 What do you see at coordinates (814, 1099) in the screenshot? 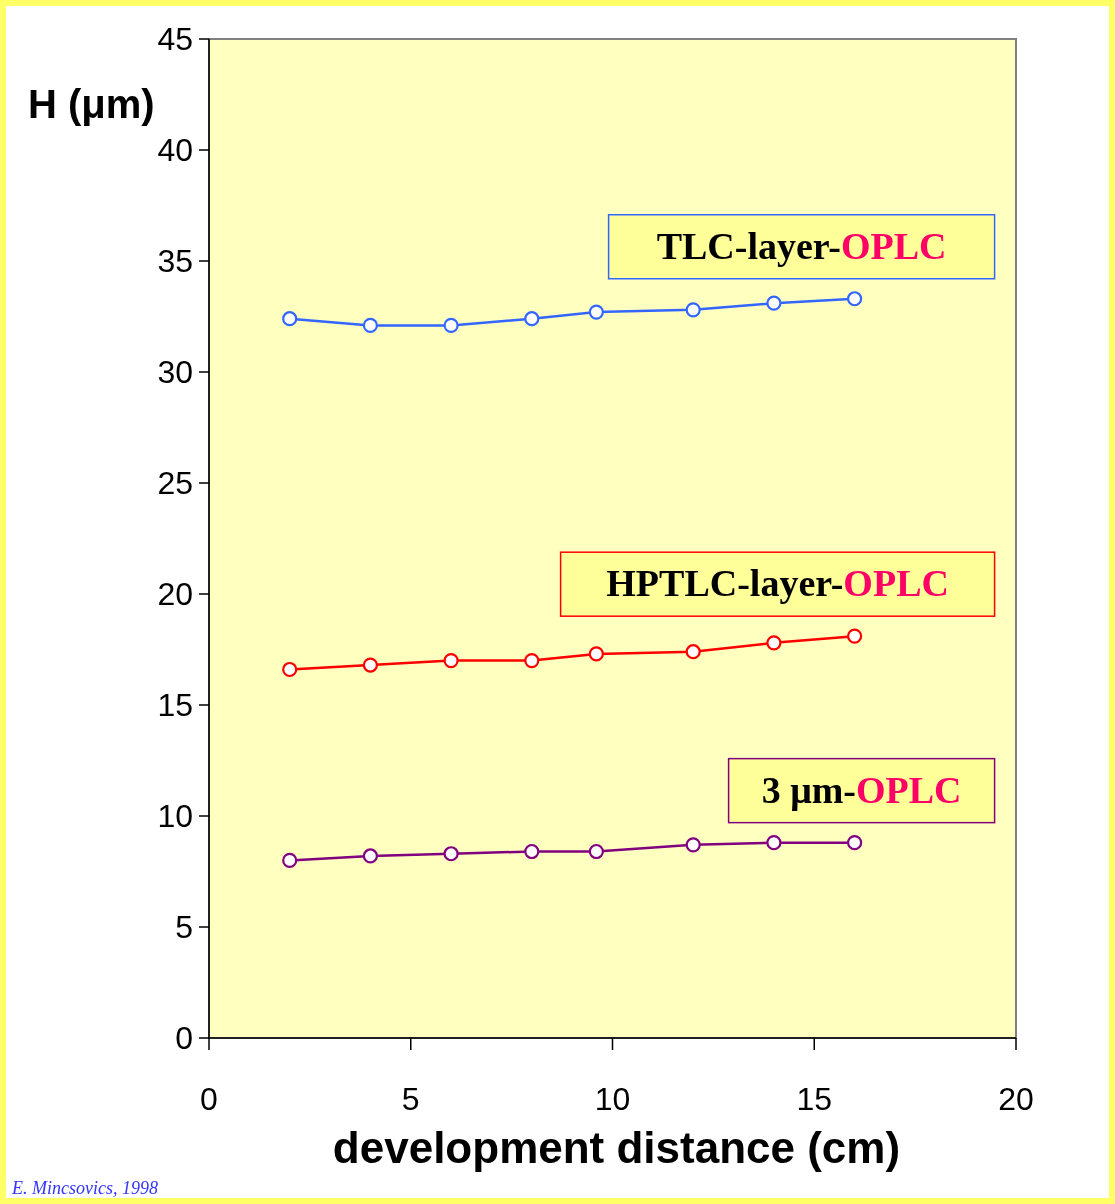
I see `x-tick-label: 15` at bounding box center [814, 1099].